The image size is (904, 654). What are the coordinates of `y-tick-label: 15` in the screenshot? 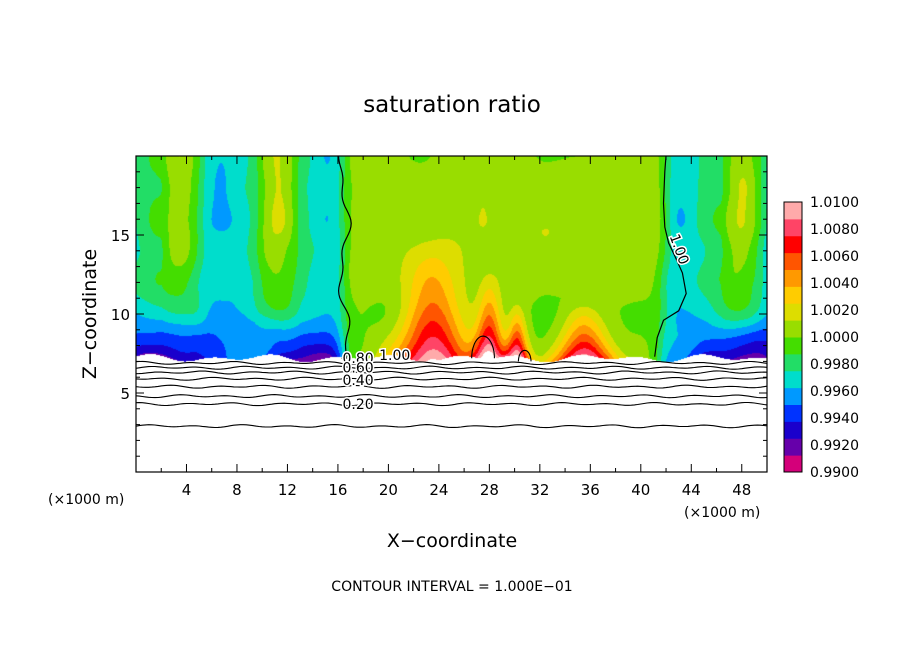 It's located at (120, 236).